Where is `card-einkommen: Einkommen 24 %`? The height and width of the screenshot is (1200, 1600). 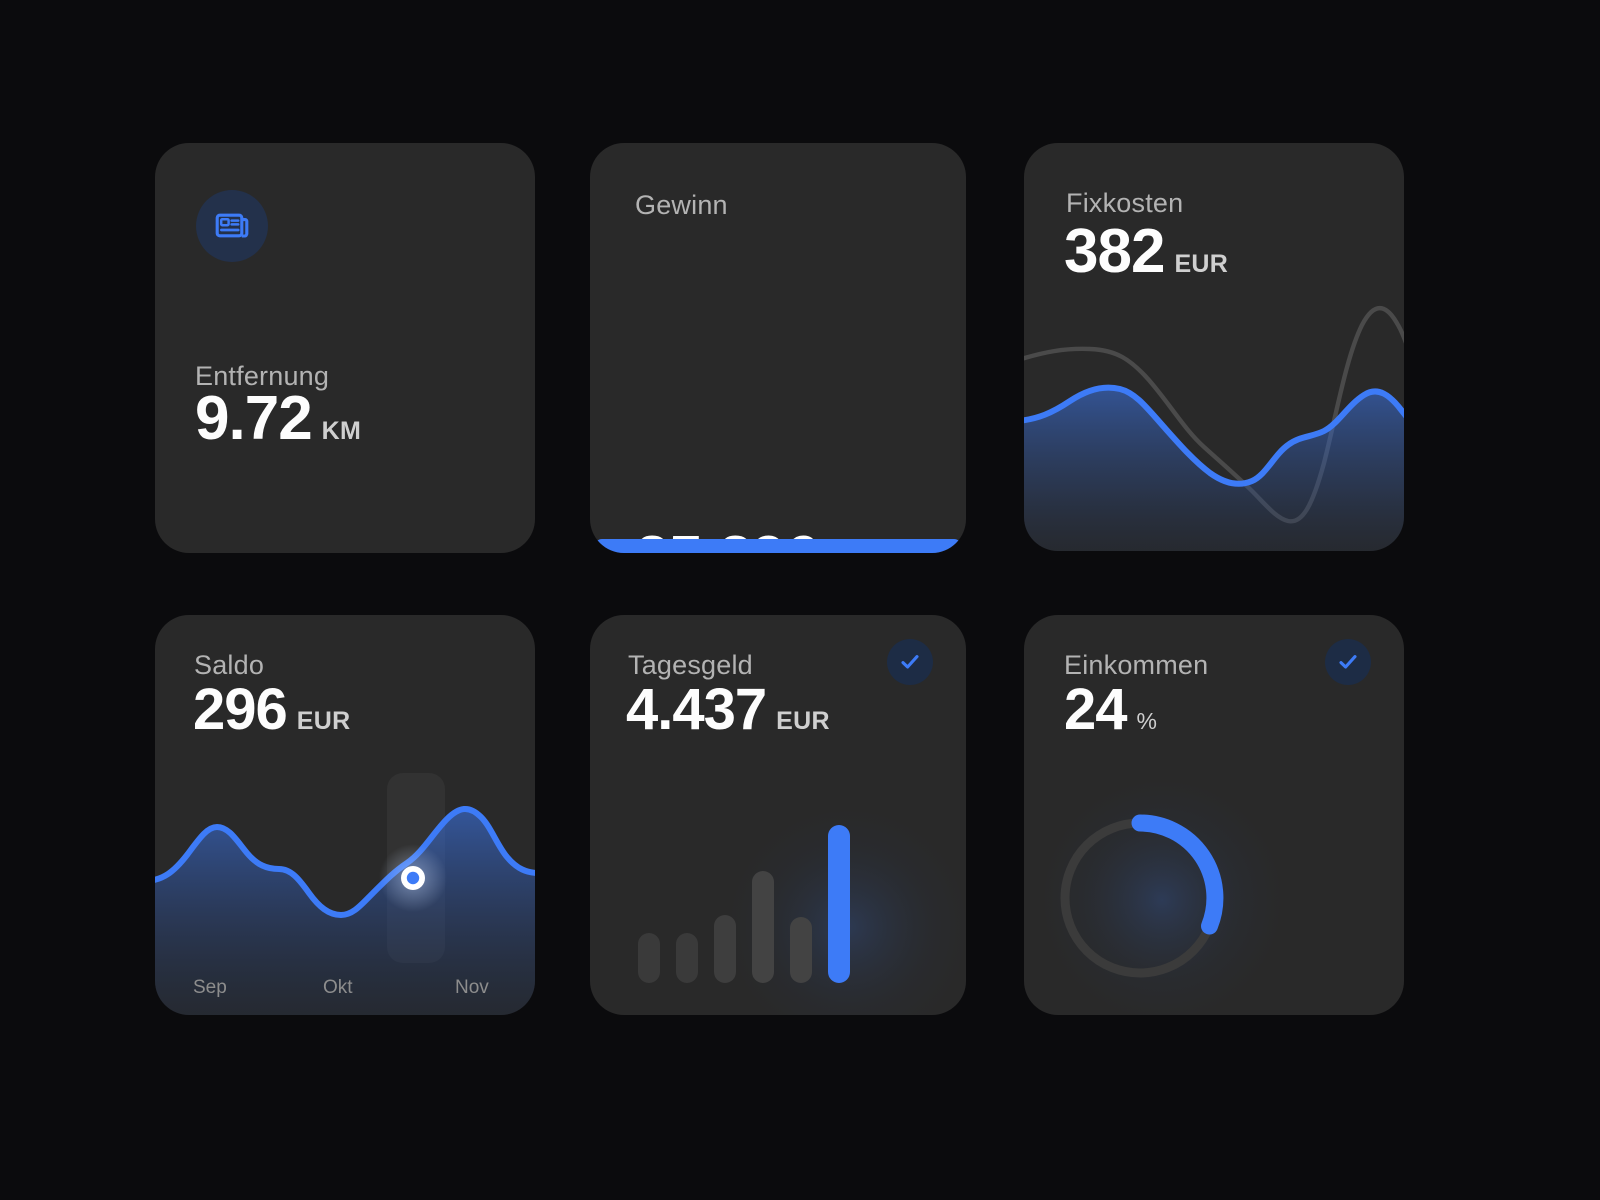
card-einkommen: Einkommen 24 % is located at coordinates (1214, 815).